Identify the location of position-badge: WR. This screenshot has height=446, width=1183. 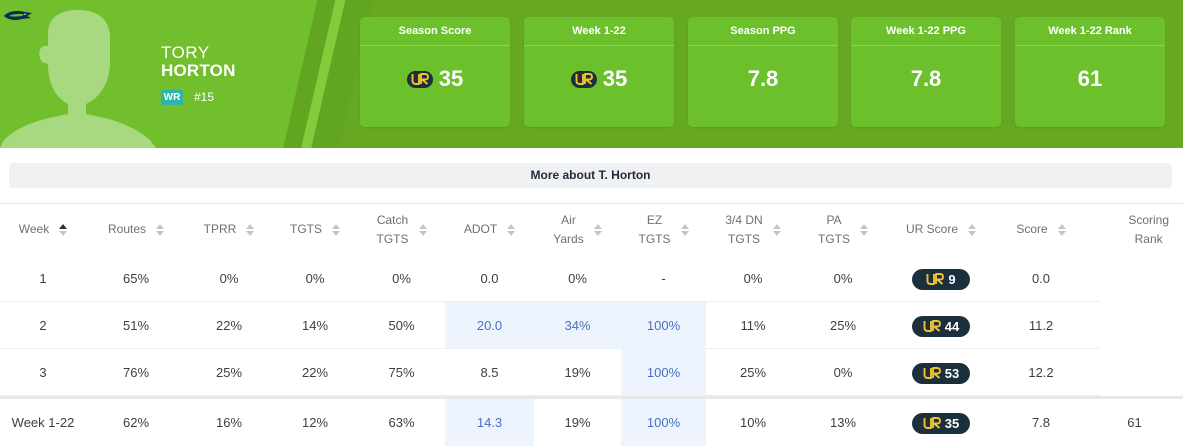
(172, 97).